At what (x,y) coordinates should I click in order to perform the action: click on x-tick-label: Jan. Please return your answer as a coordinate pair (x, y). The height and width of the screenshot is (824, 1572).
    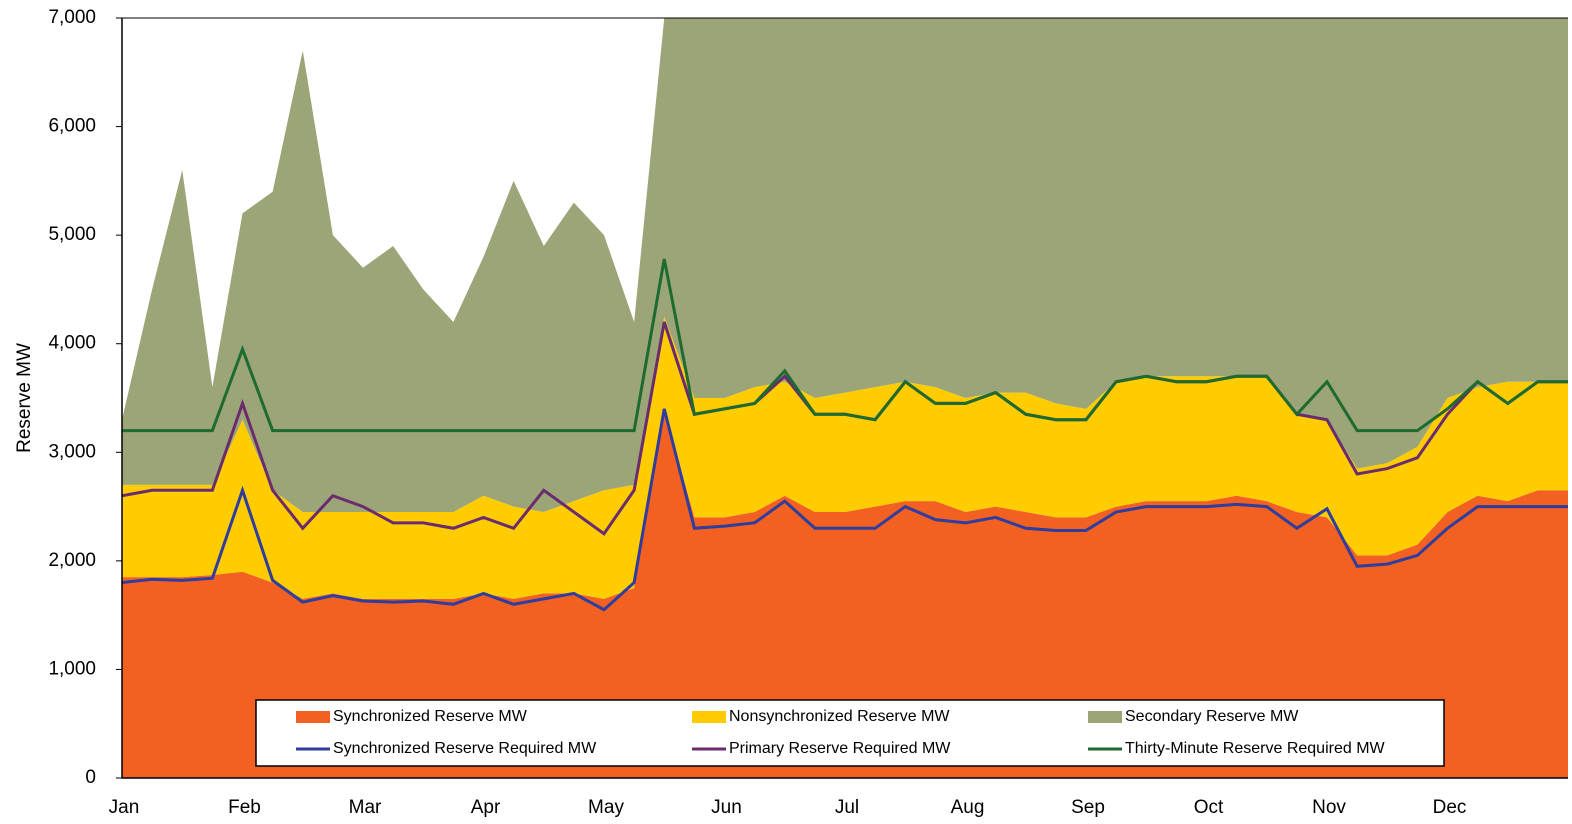
    Looking at the image, I should click on (124, 807).